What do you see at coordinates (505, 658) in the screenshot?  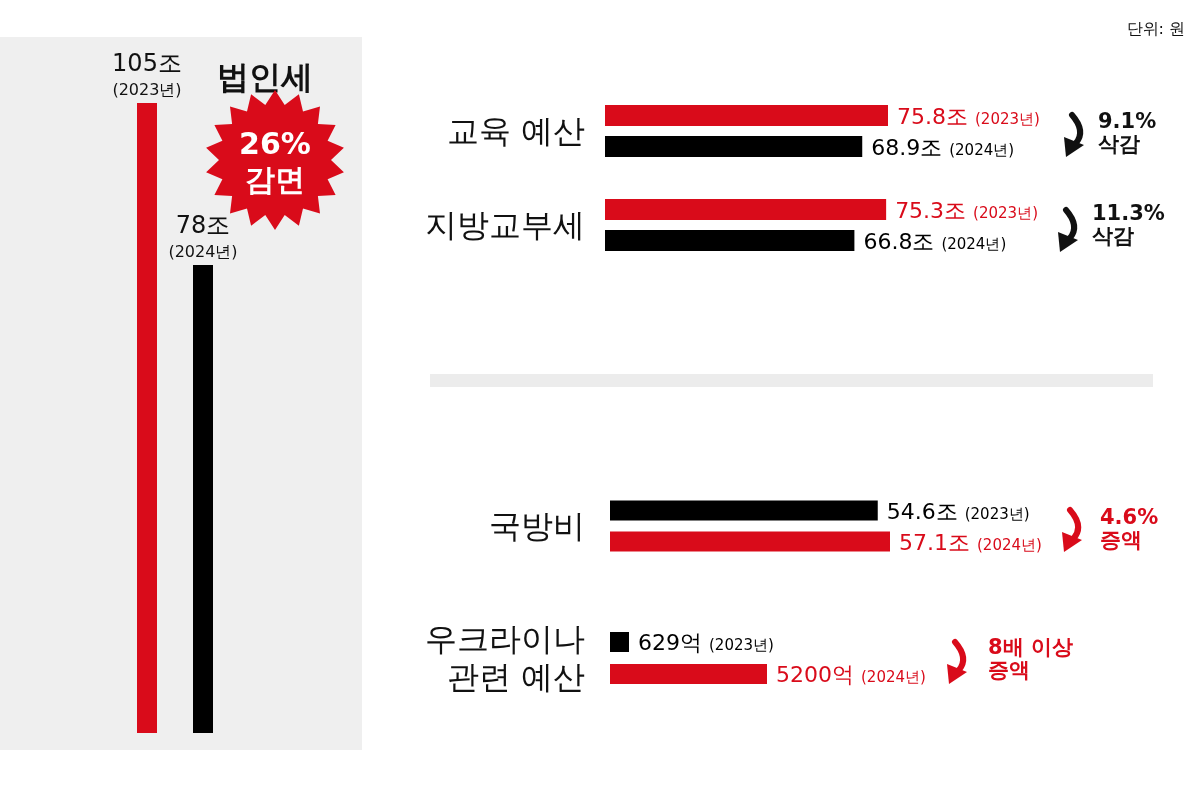 I see `y-tick-label: 우크라이나 관련 예산` at bounding box center [505, 658].